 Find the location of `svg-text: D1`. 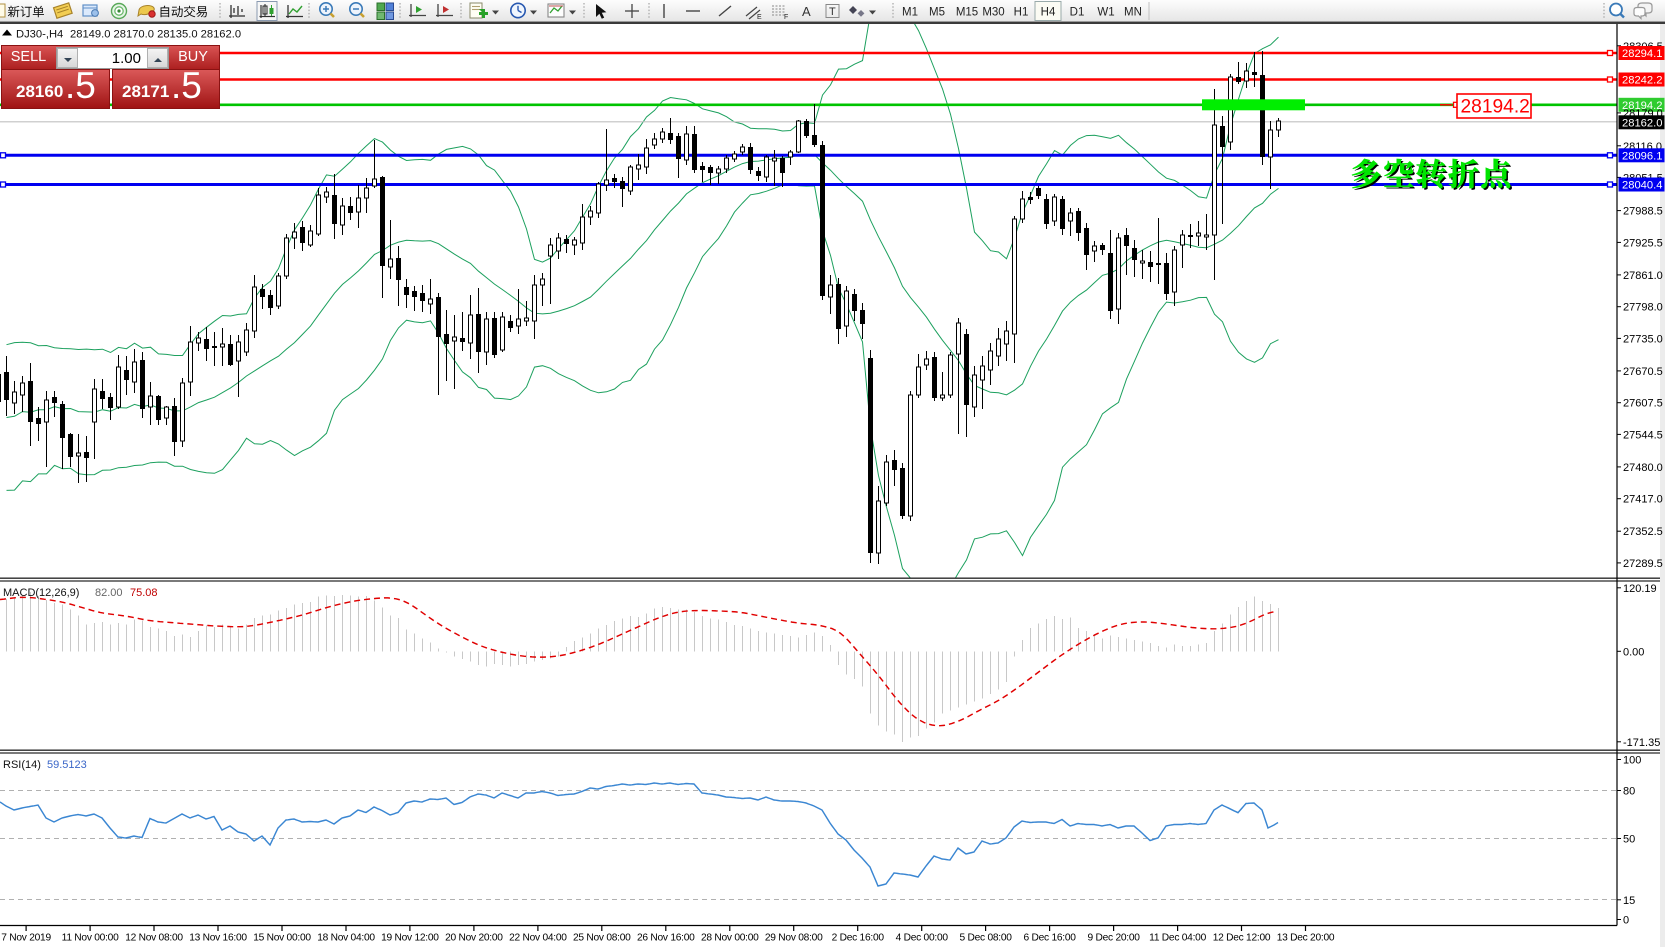

svg-text: D1 is located at coordinates (1077, 13).